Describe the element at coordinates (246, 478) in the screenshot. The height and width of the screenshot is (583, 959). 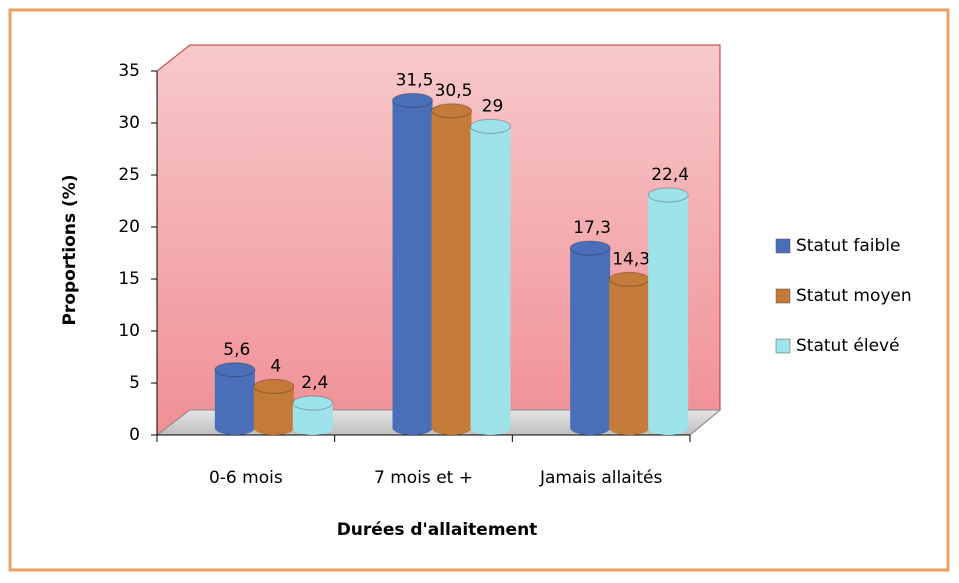
I see `x-tick-label: 0-6 mois` at that location.